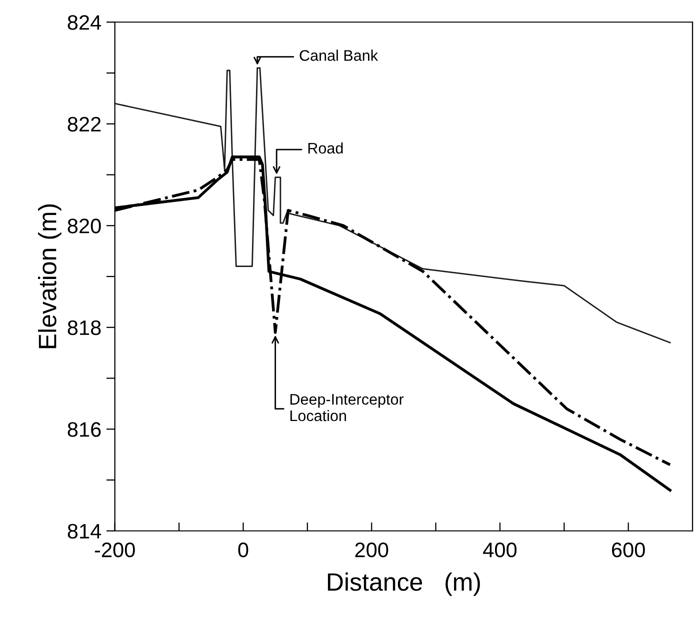 The image size is (696, 632). Describe the element at coordinates (371, 550) in the screenshot. I see `x-tick-label: 200` at that location.